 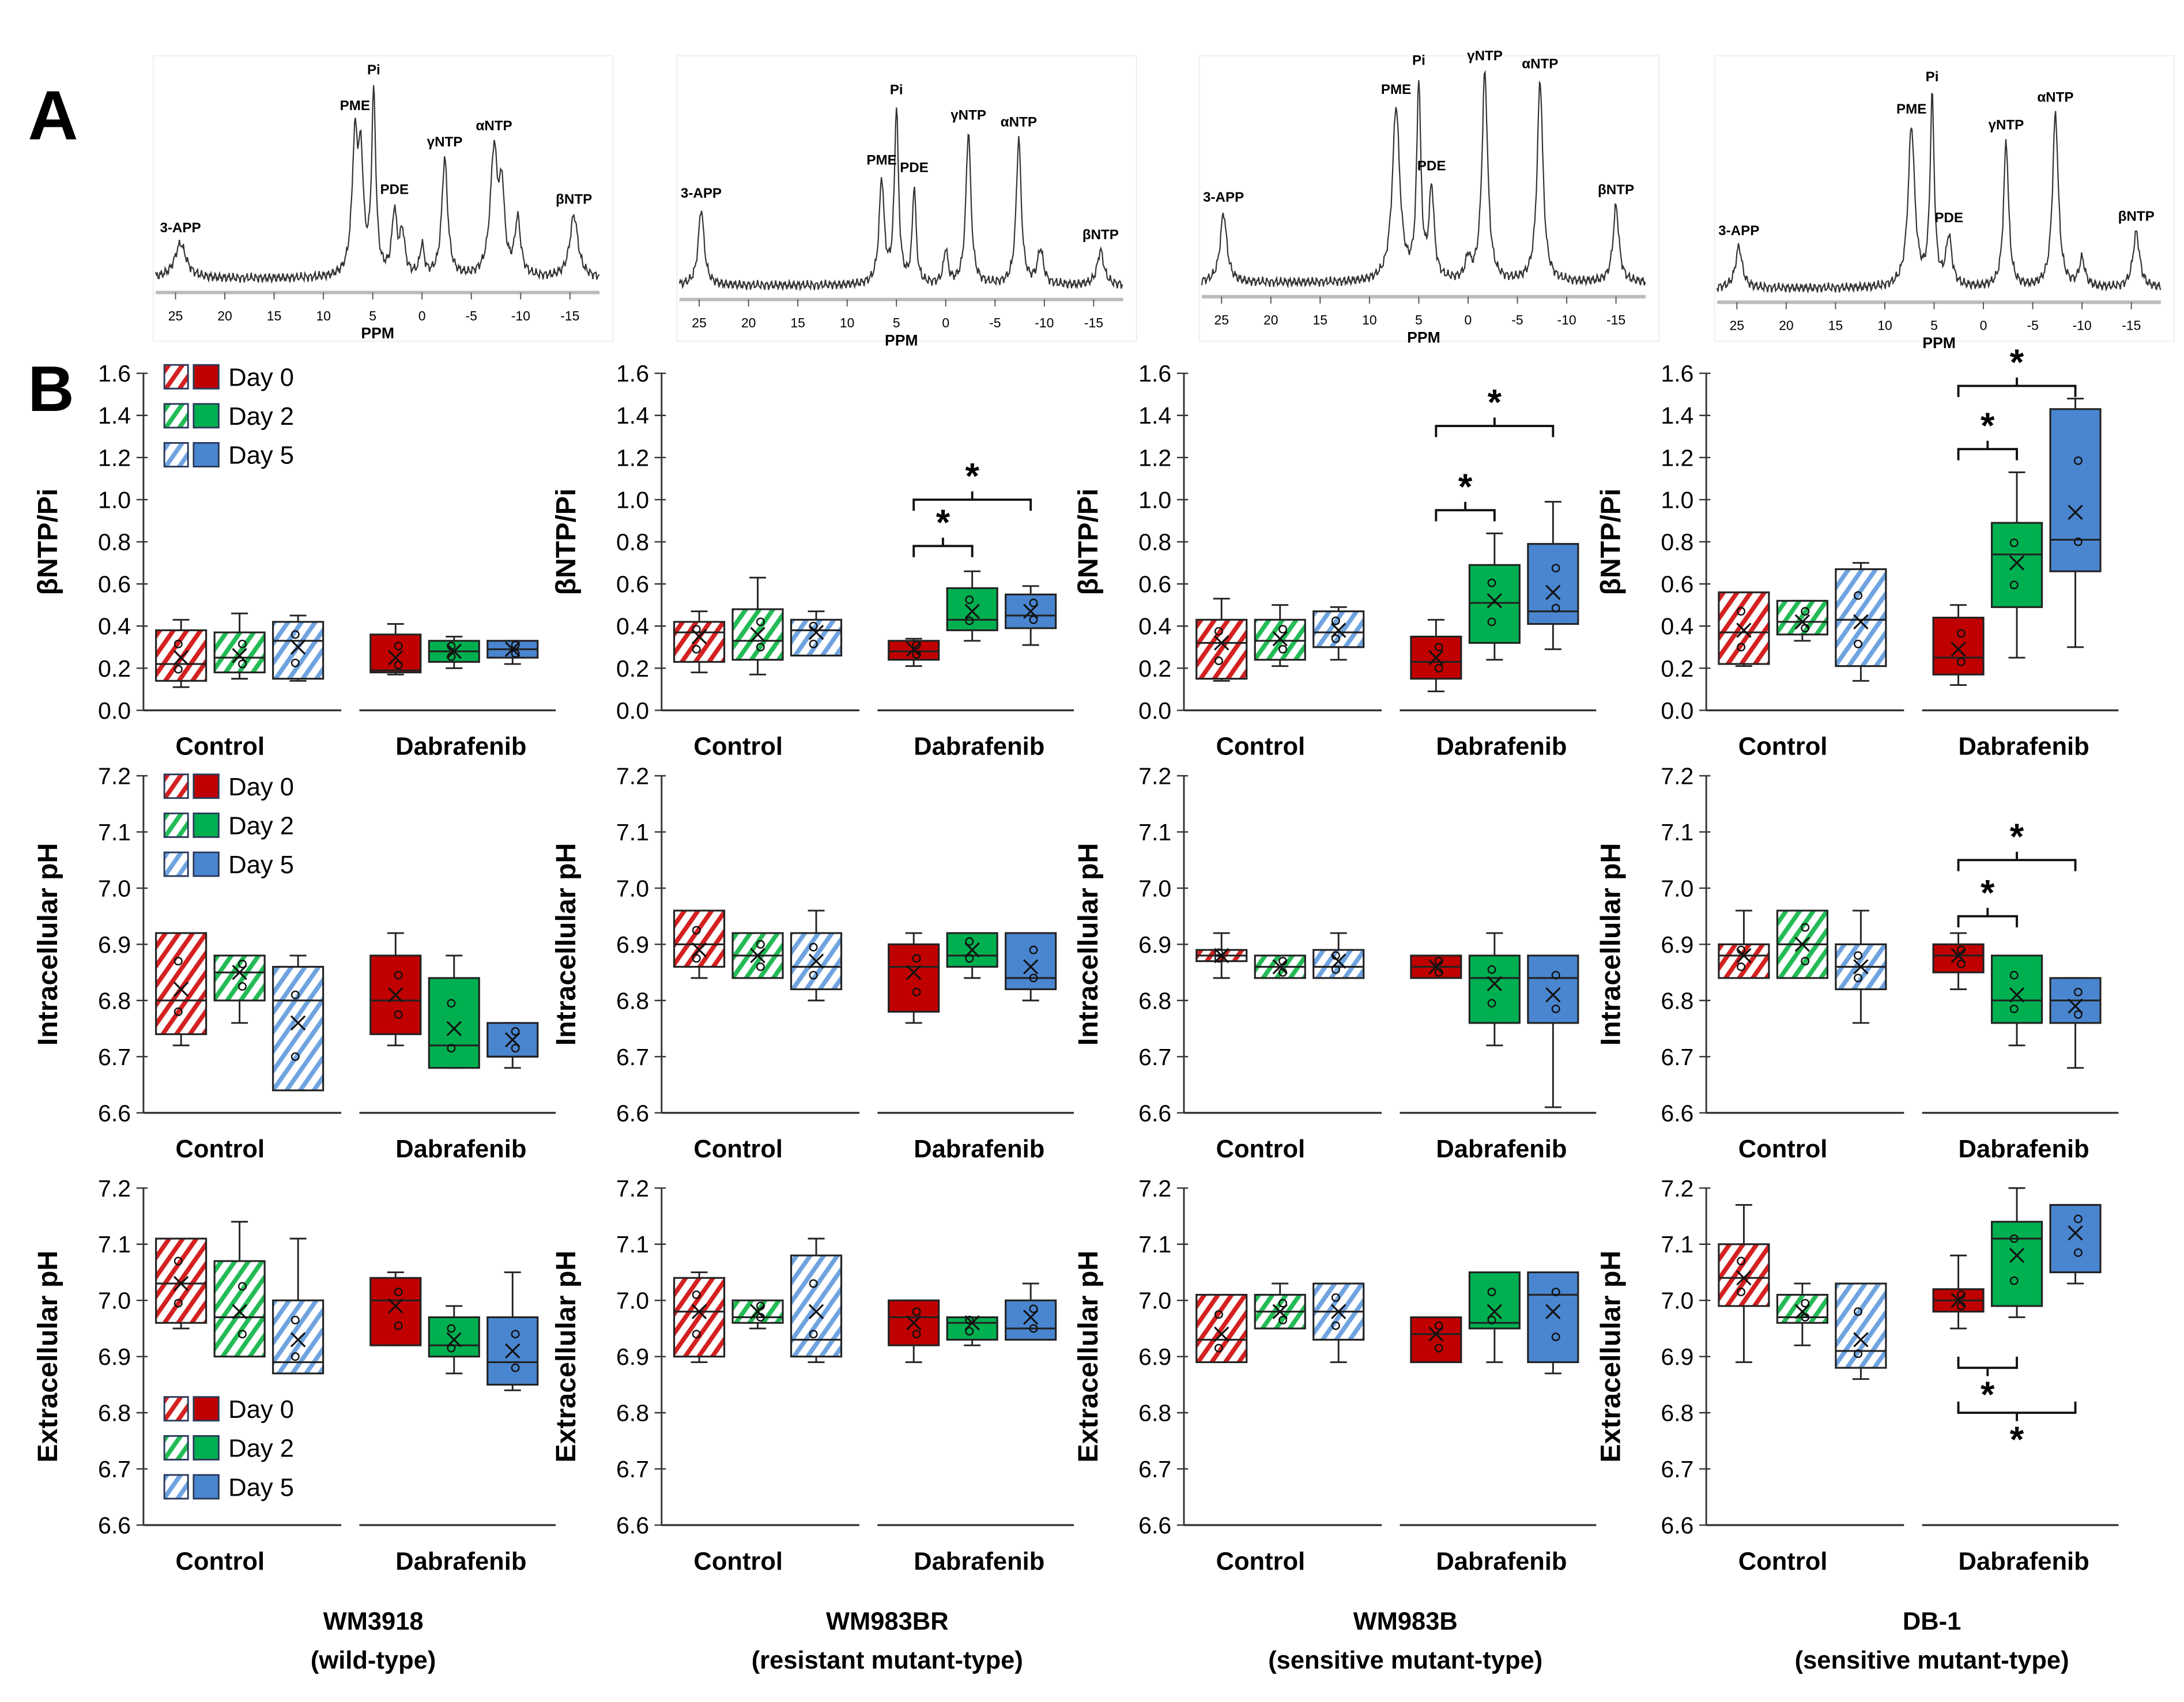 I want to click on y-tick-label: 1.4, so click(x=1154, y=415).